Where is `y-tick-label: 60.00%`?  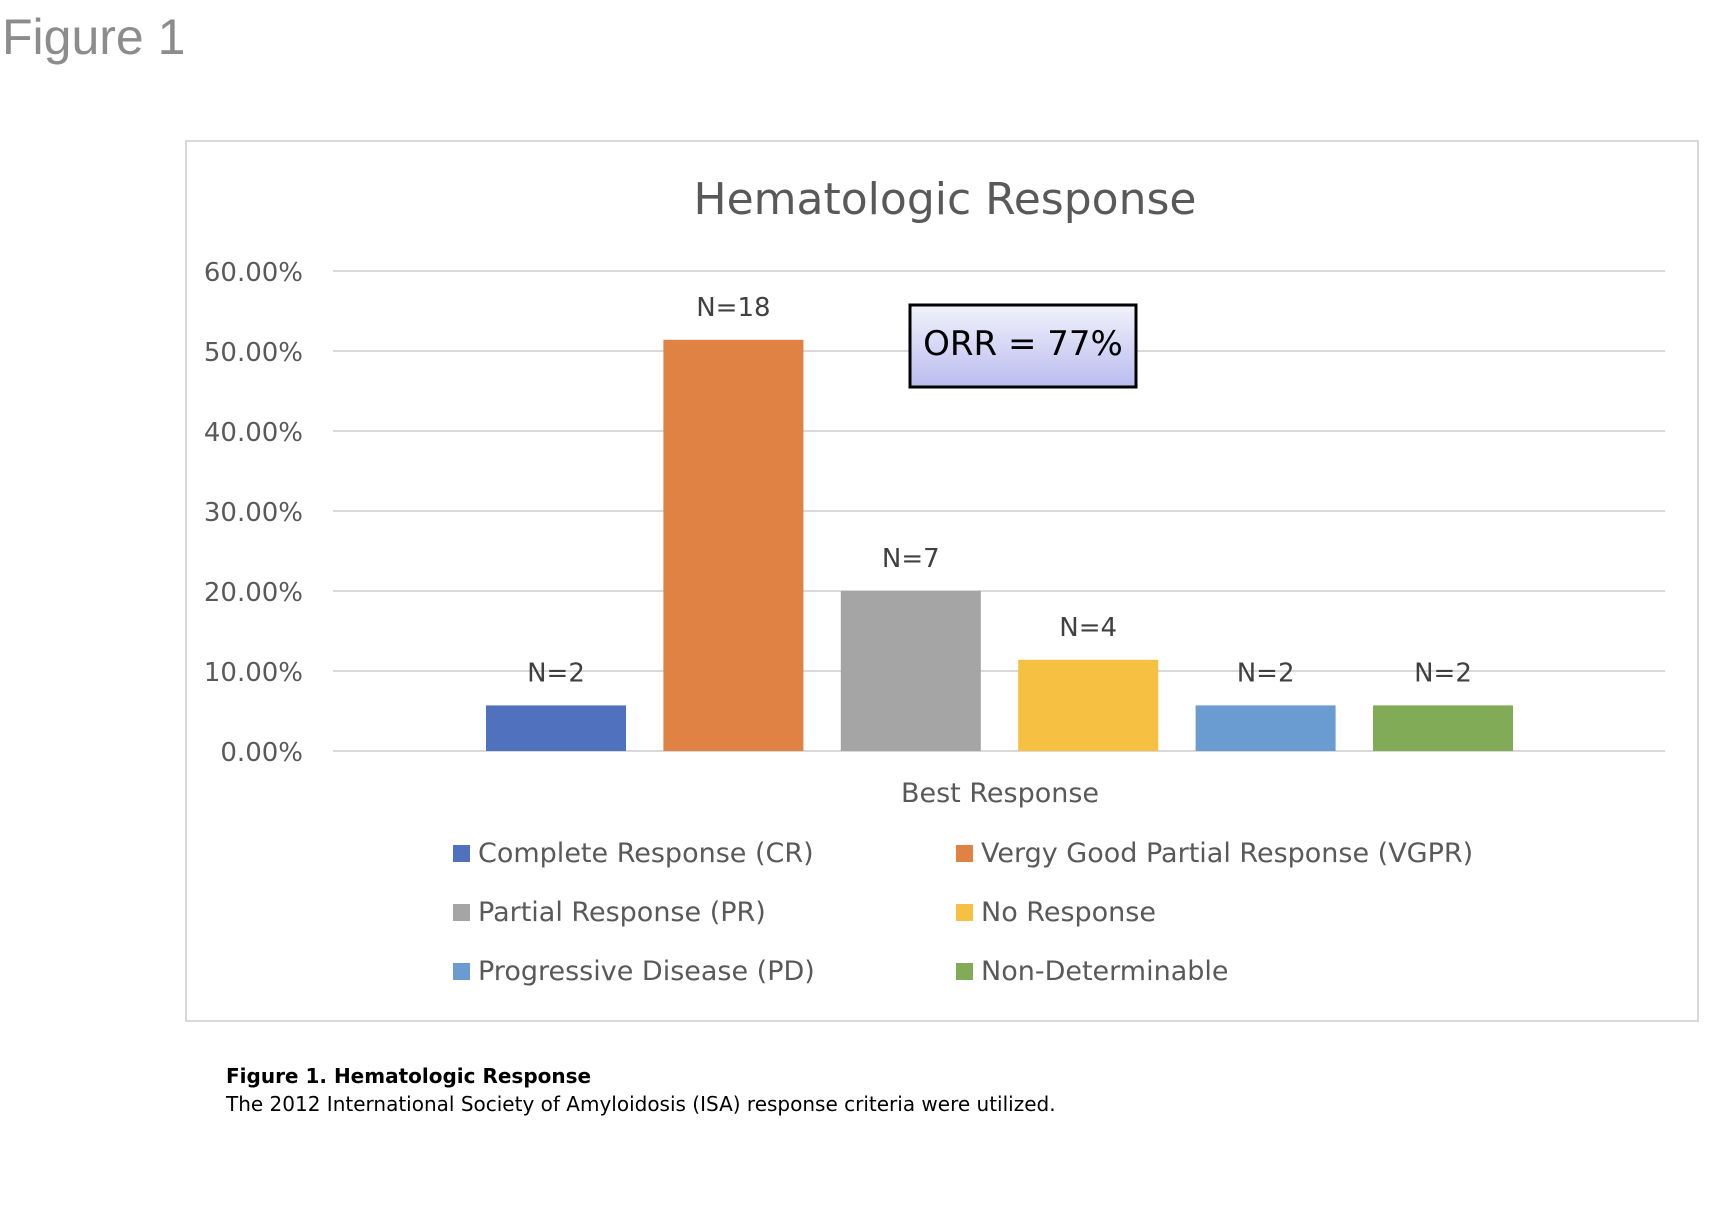
y-tick-label: 60.00% is located at coordinates (253, 273).